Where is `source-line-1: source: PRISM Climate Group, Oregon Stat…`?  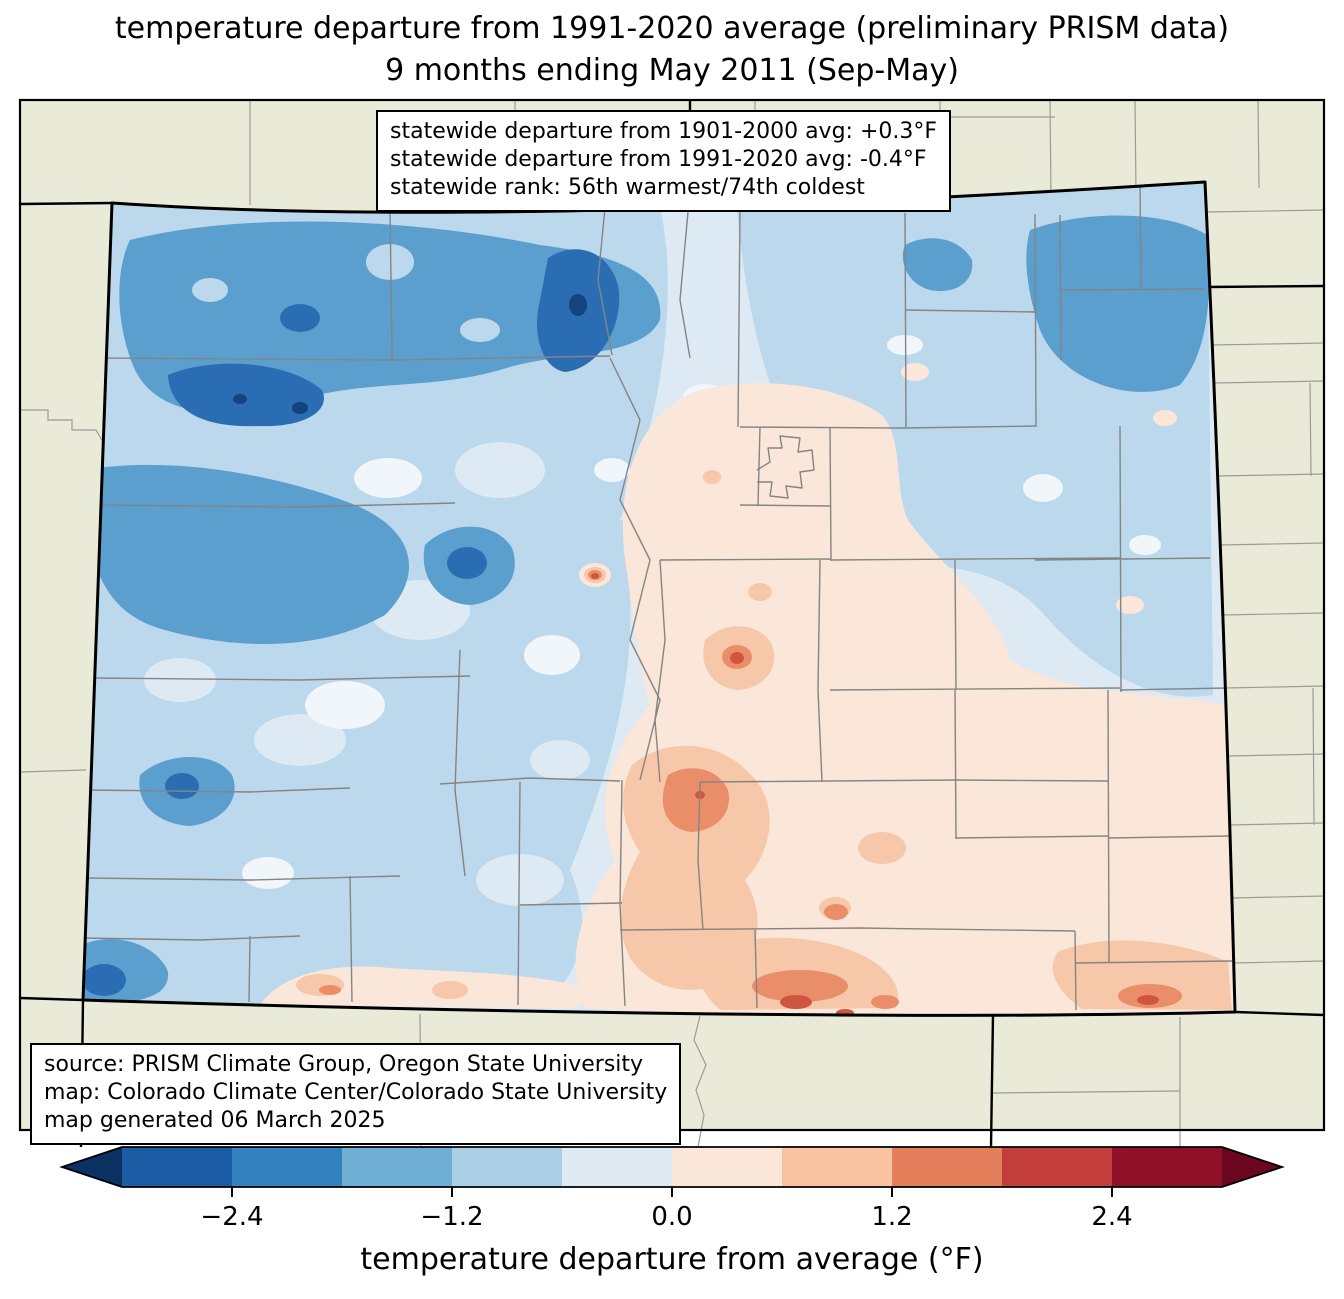 source-line-1: source: PRISM Climate Group, Oregon Stat… is located at coordinates (344, 1064).